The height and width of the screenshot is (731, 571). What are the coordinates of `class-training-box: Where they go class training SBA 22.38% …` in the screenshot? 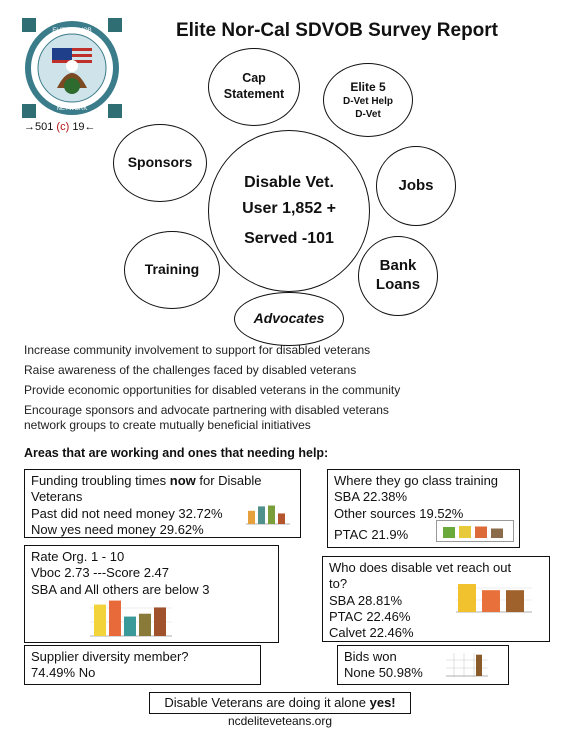 It's located at (423, 508).